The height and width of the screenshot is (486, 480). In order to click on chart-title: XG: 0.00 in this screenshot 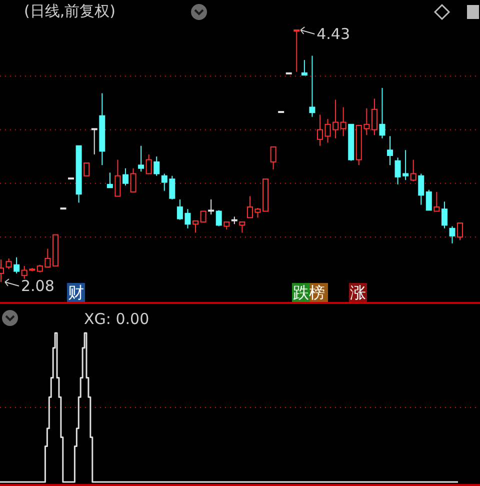, I will do `click(117, 319)`.